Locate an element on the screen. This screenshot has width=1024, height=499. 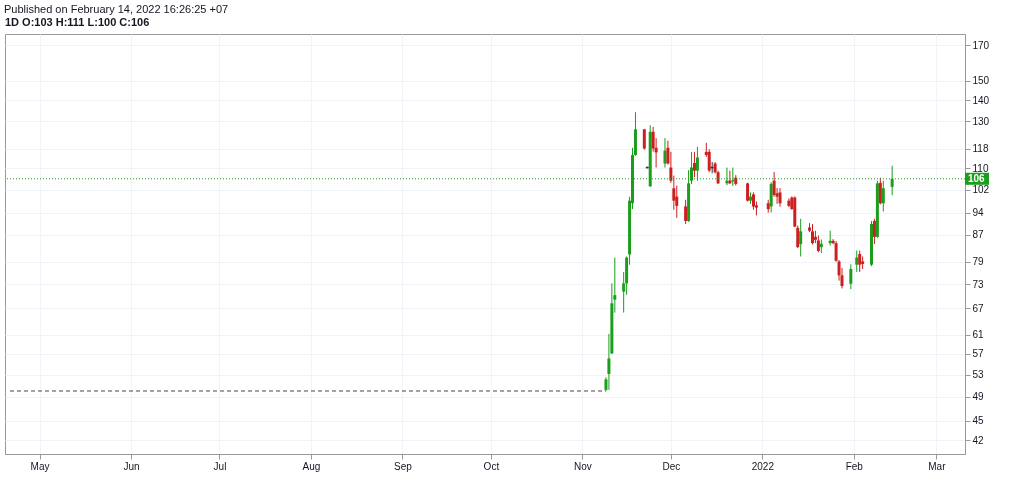
y-tick-label: 130 is located at coordinates (981, 121).